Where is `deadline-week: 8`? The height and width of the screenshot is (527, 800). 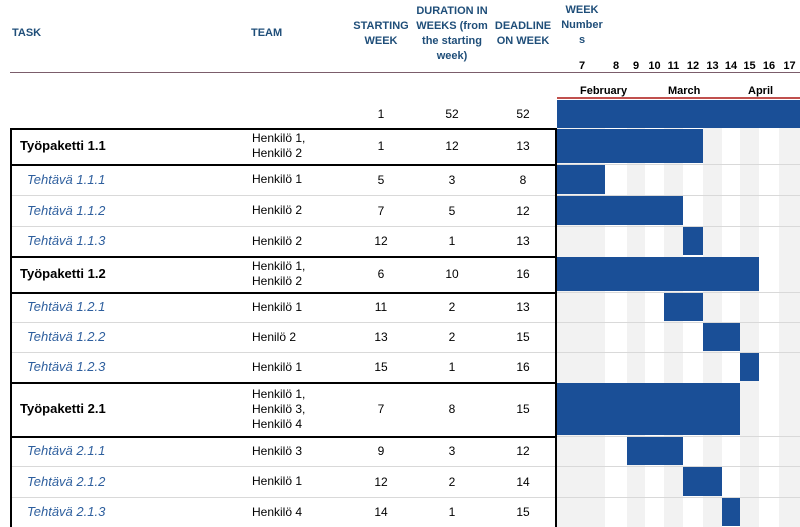 deadline-week: 8 is located at coordinates (523, 179).